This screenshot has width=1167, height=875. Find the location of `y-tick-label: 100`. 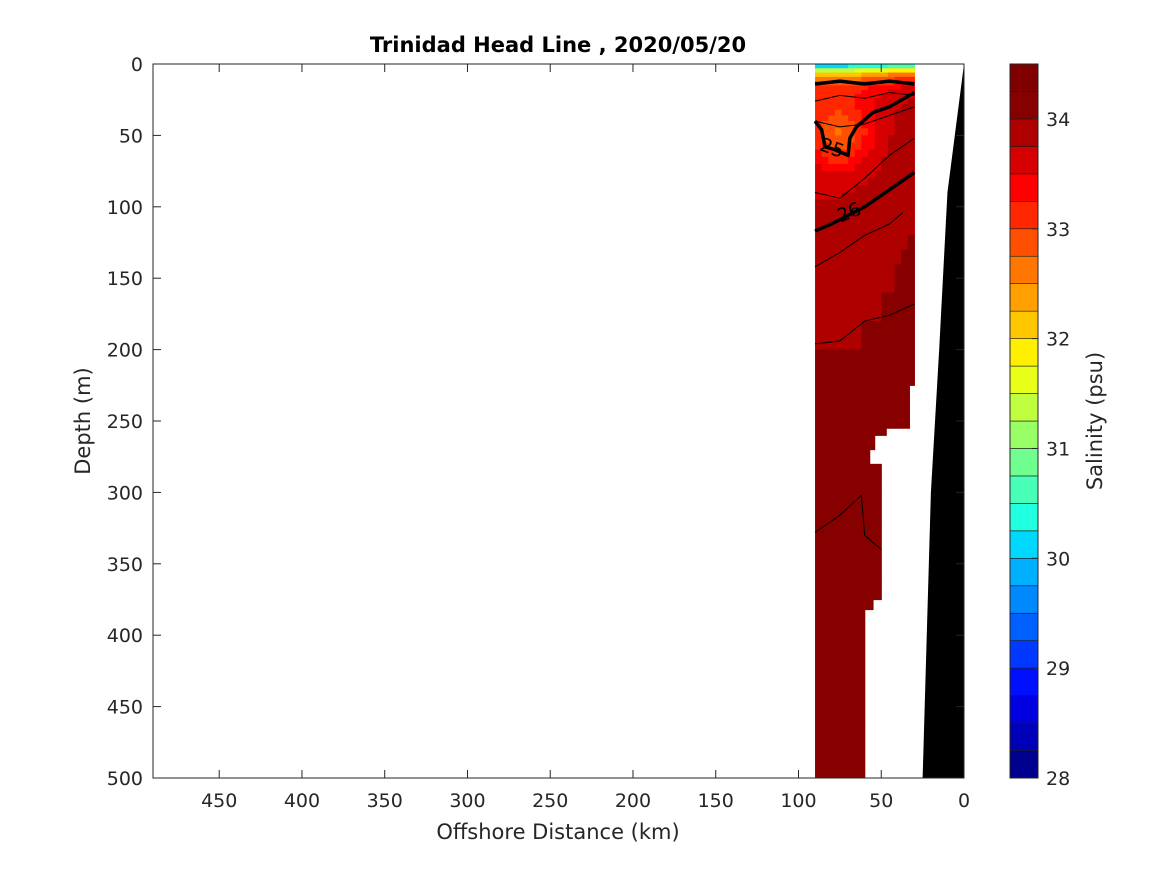

y-tick-label: 100 is located at coordinates (125, 208).